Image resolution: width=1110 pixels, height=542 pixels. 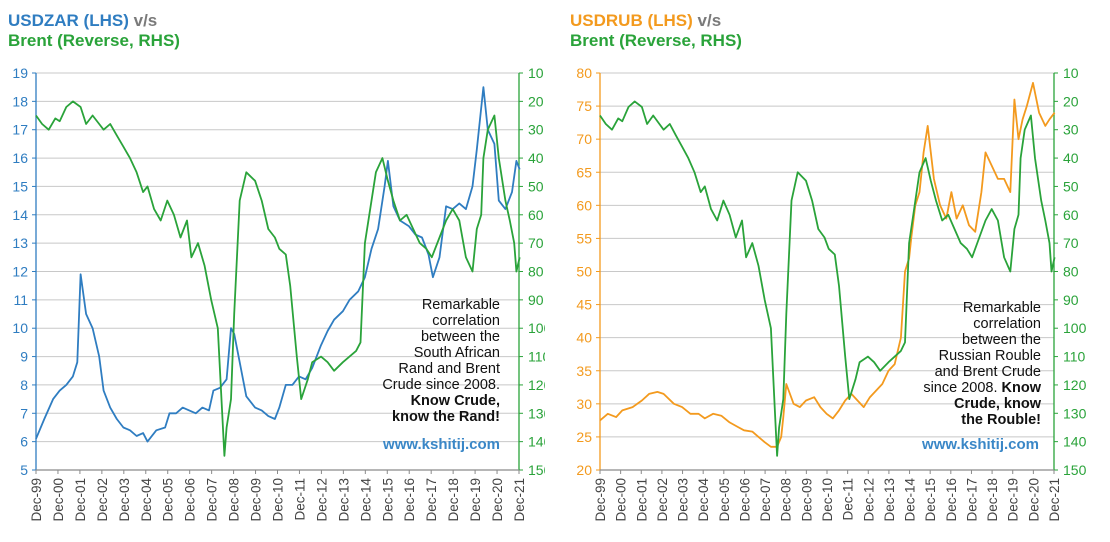 I want to click on annotation-line-mixed: since 2008. Know, so click(x=951, y=388).